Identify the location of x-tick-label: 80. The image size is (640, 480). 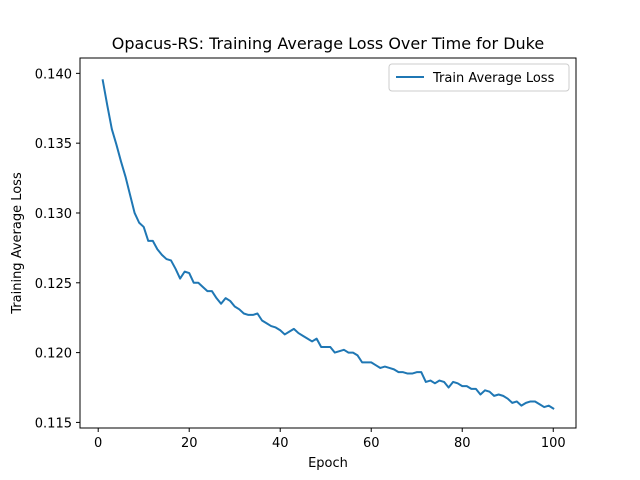
(462, 443).